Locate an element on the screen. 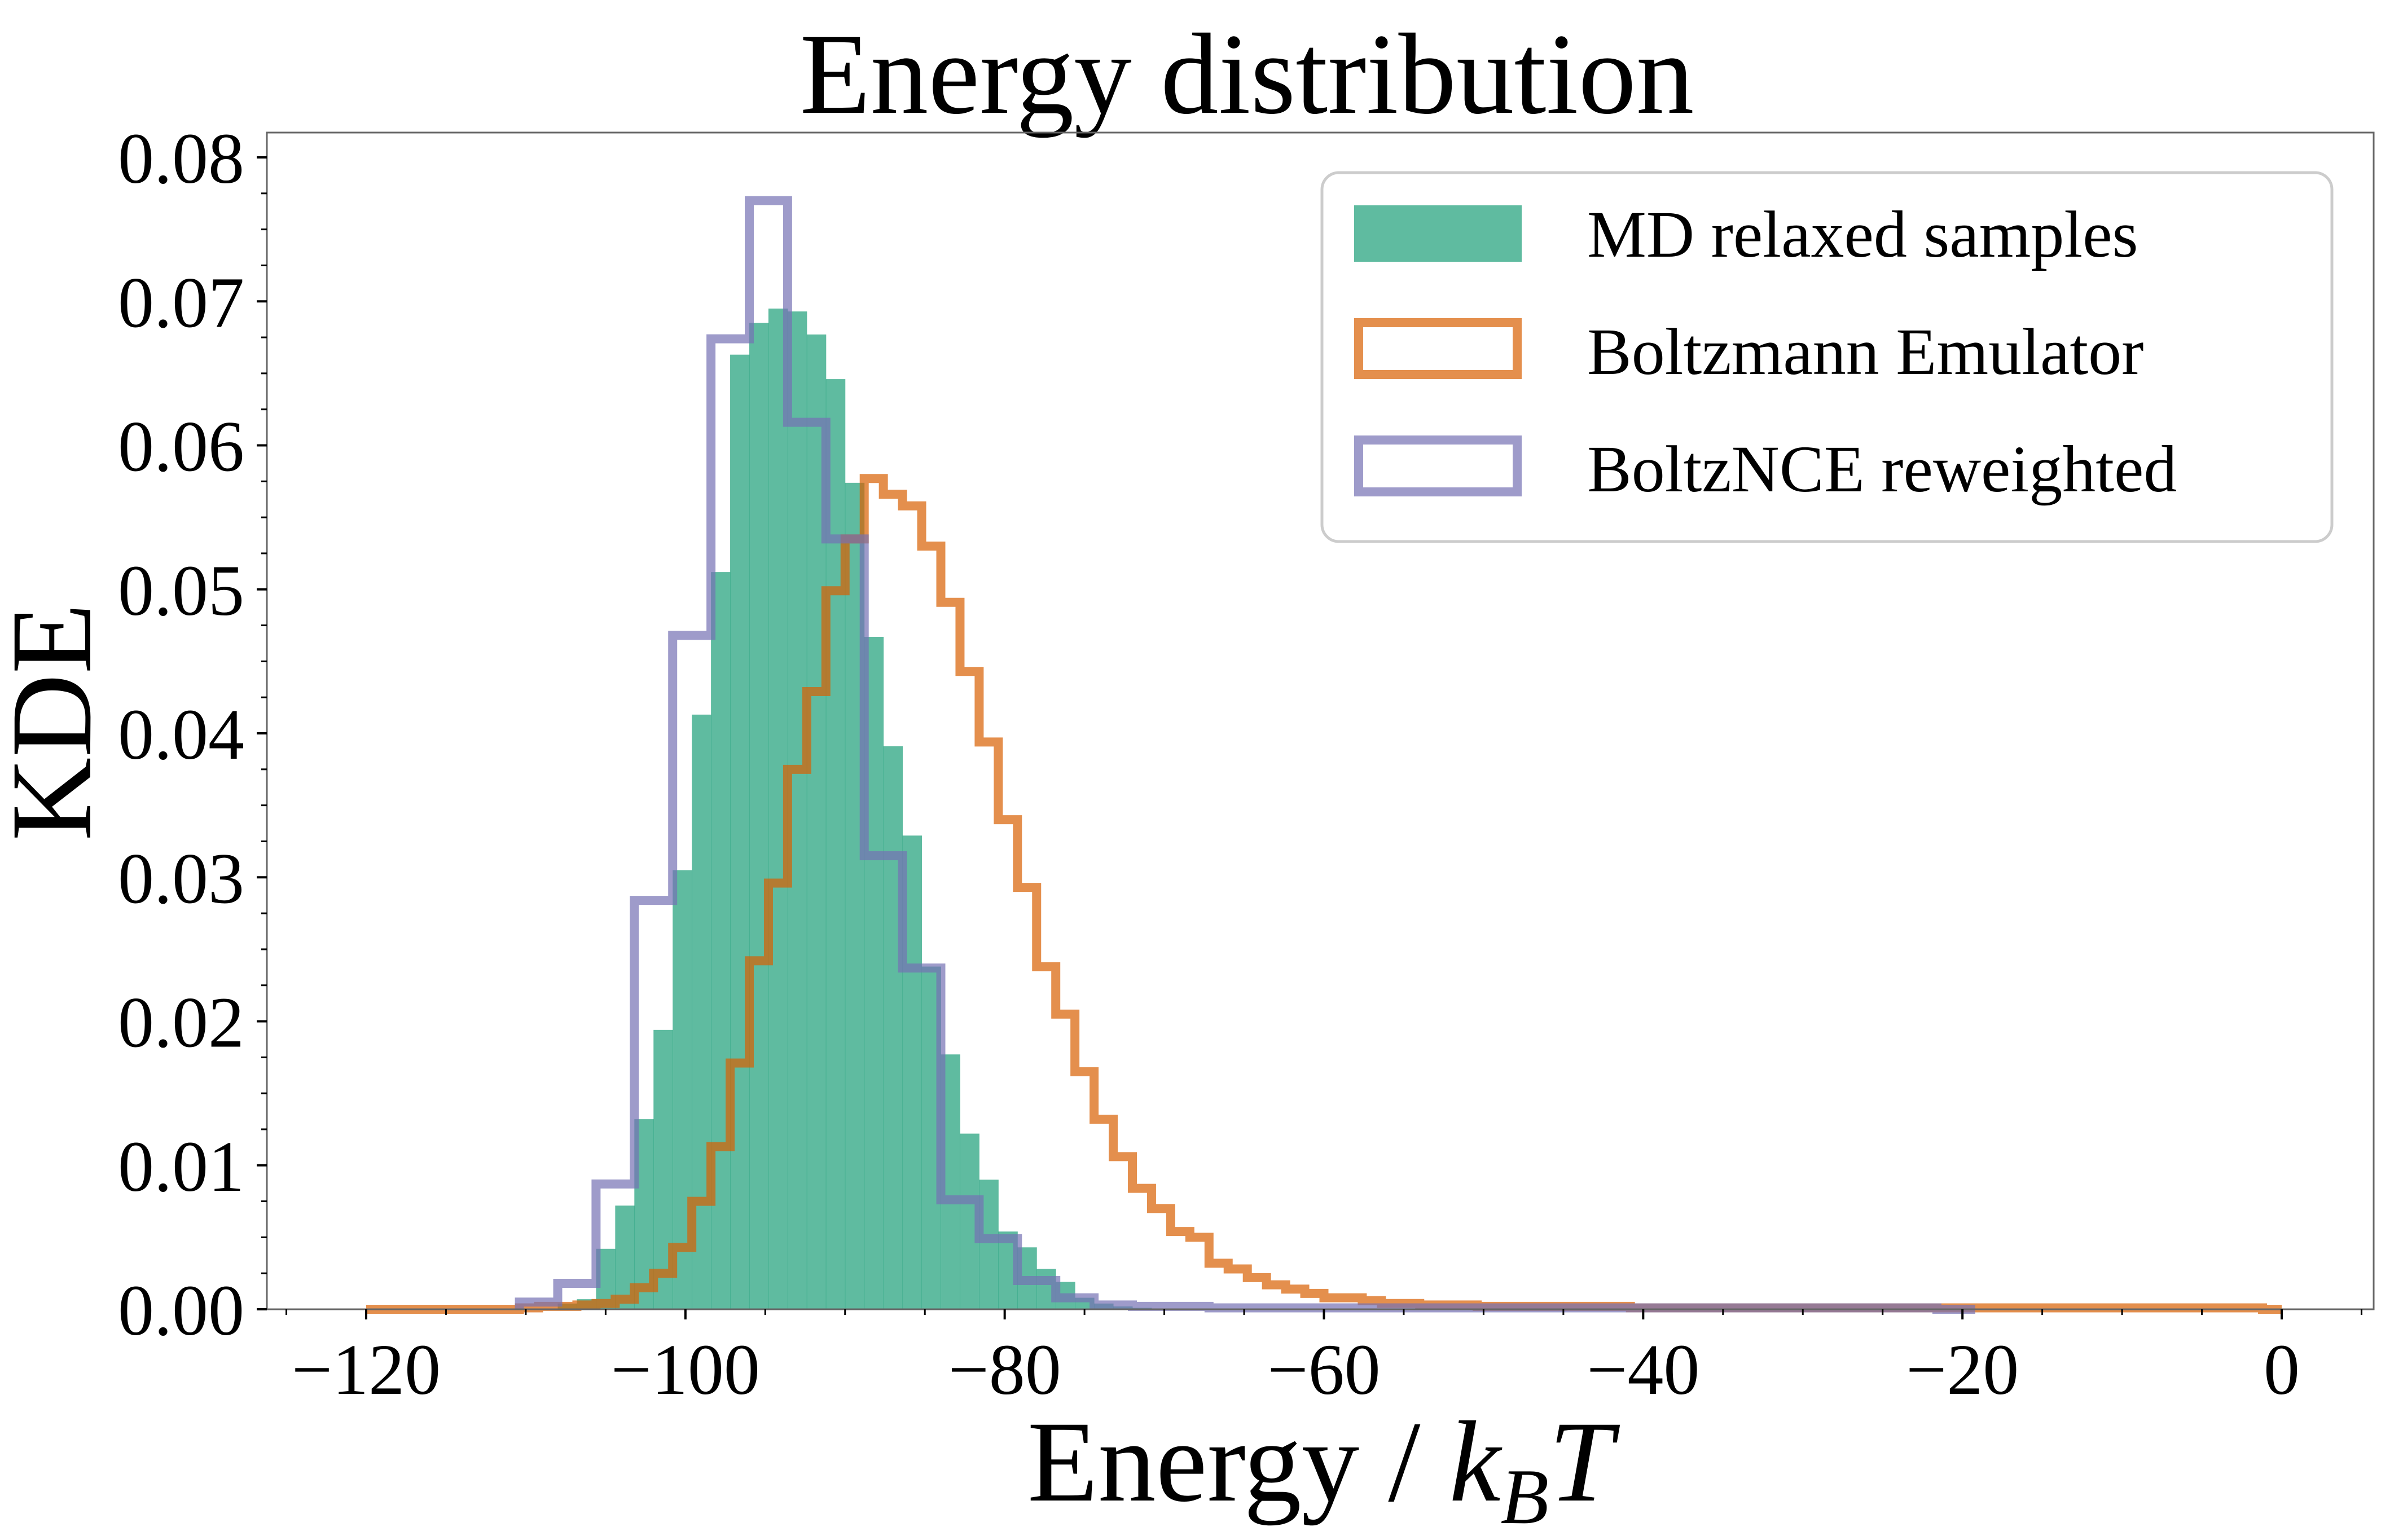  x-tick-label: −40 is located at coordinates (1643, 1370).